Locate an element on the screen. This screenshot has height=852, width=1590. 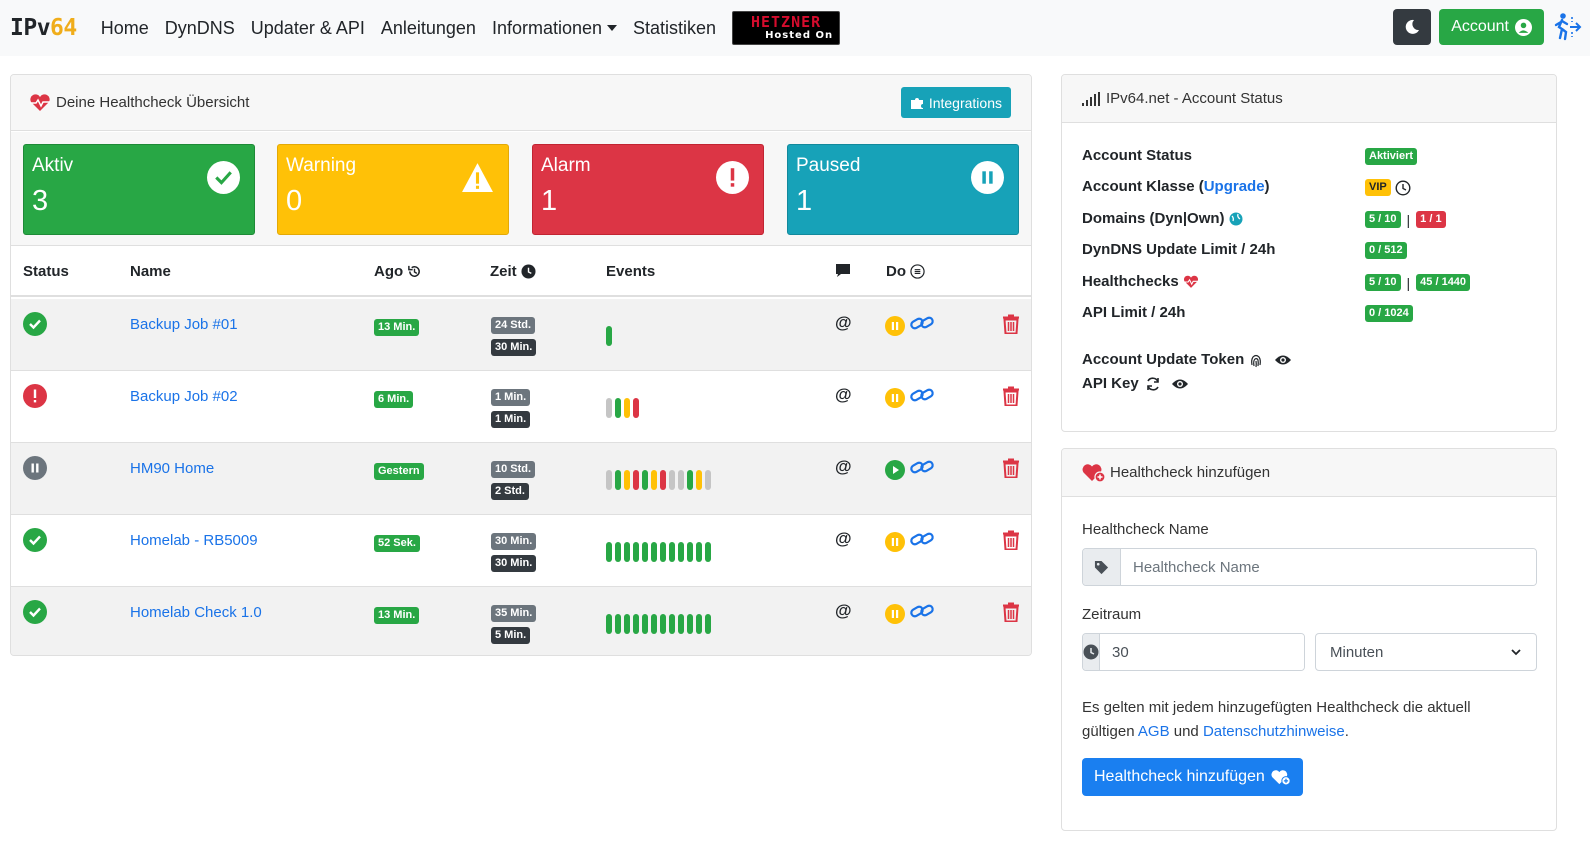
clock-outline-icon is located at coordinates (1403, 187).